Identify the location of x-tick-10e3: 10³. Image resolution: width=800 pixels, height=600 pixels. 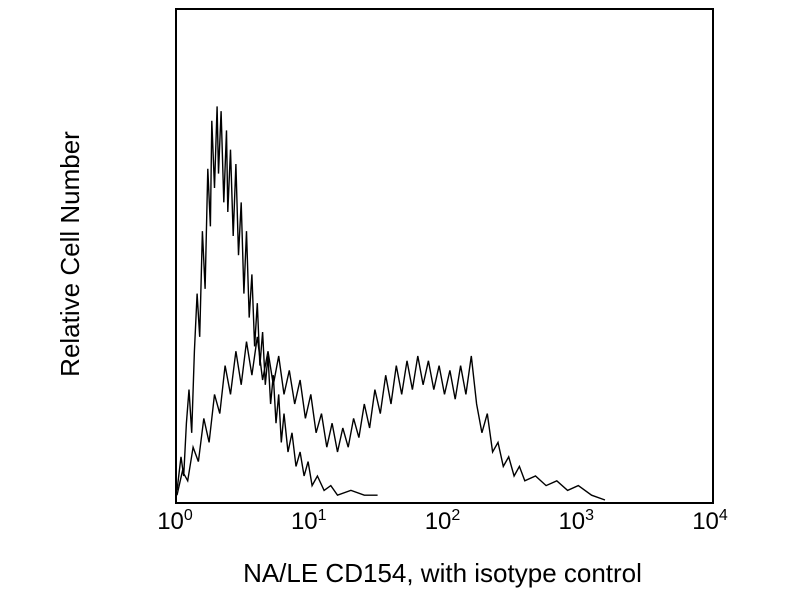
(576, 522).